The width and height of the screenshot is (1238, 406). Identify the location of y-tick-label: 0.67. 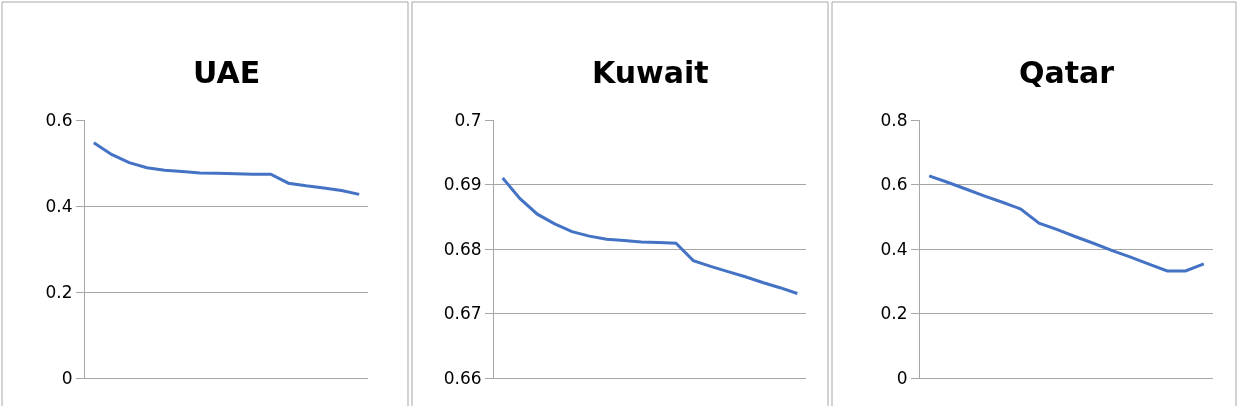
(462, 313).